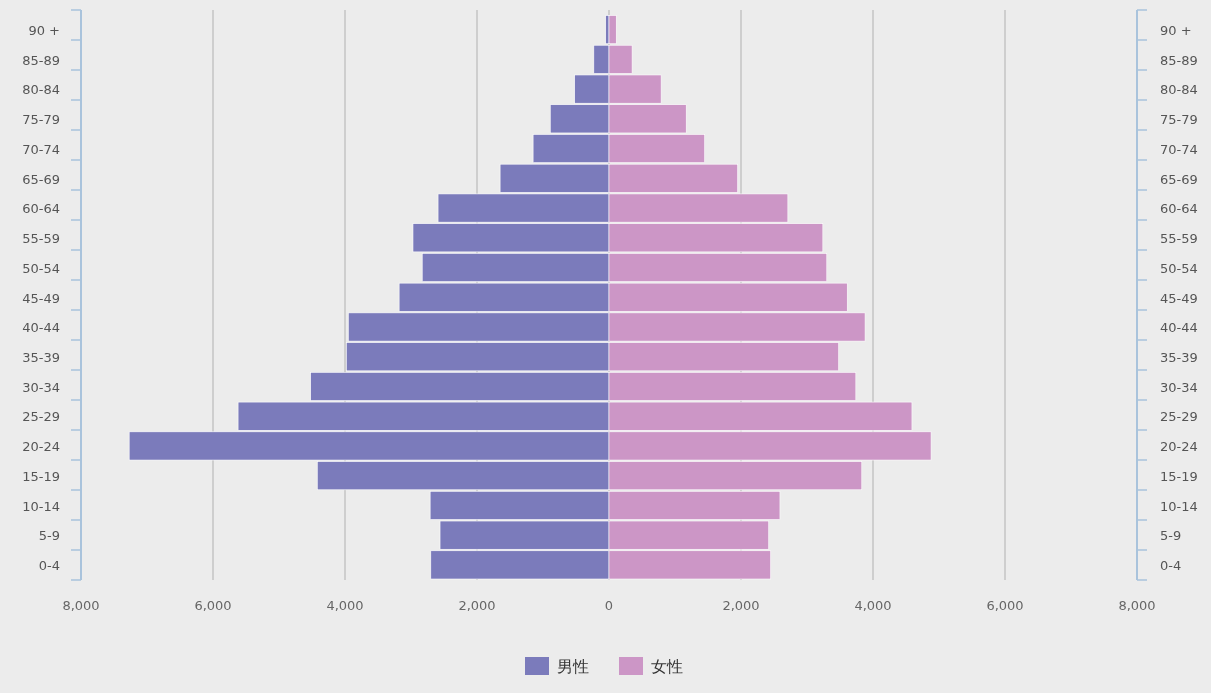 The width and height of the screenshot is (1211, 693). I want to click on y-tick-label: 75-79, so click(41, 120).